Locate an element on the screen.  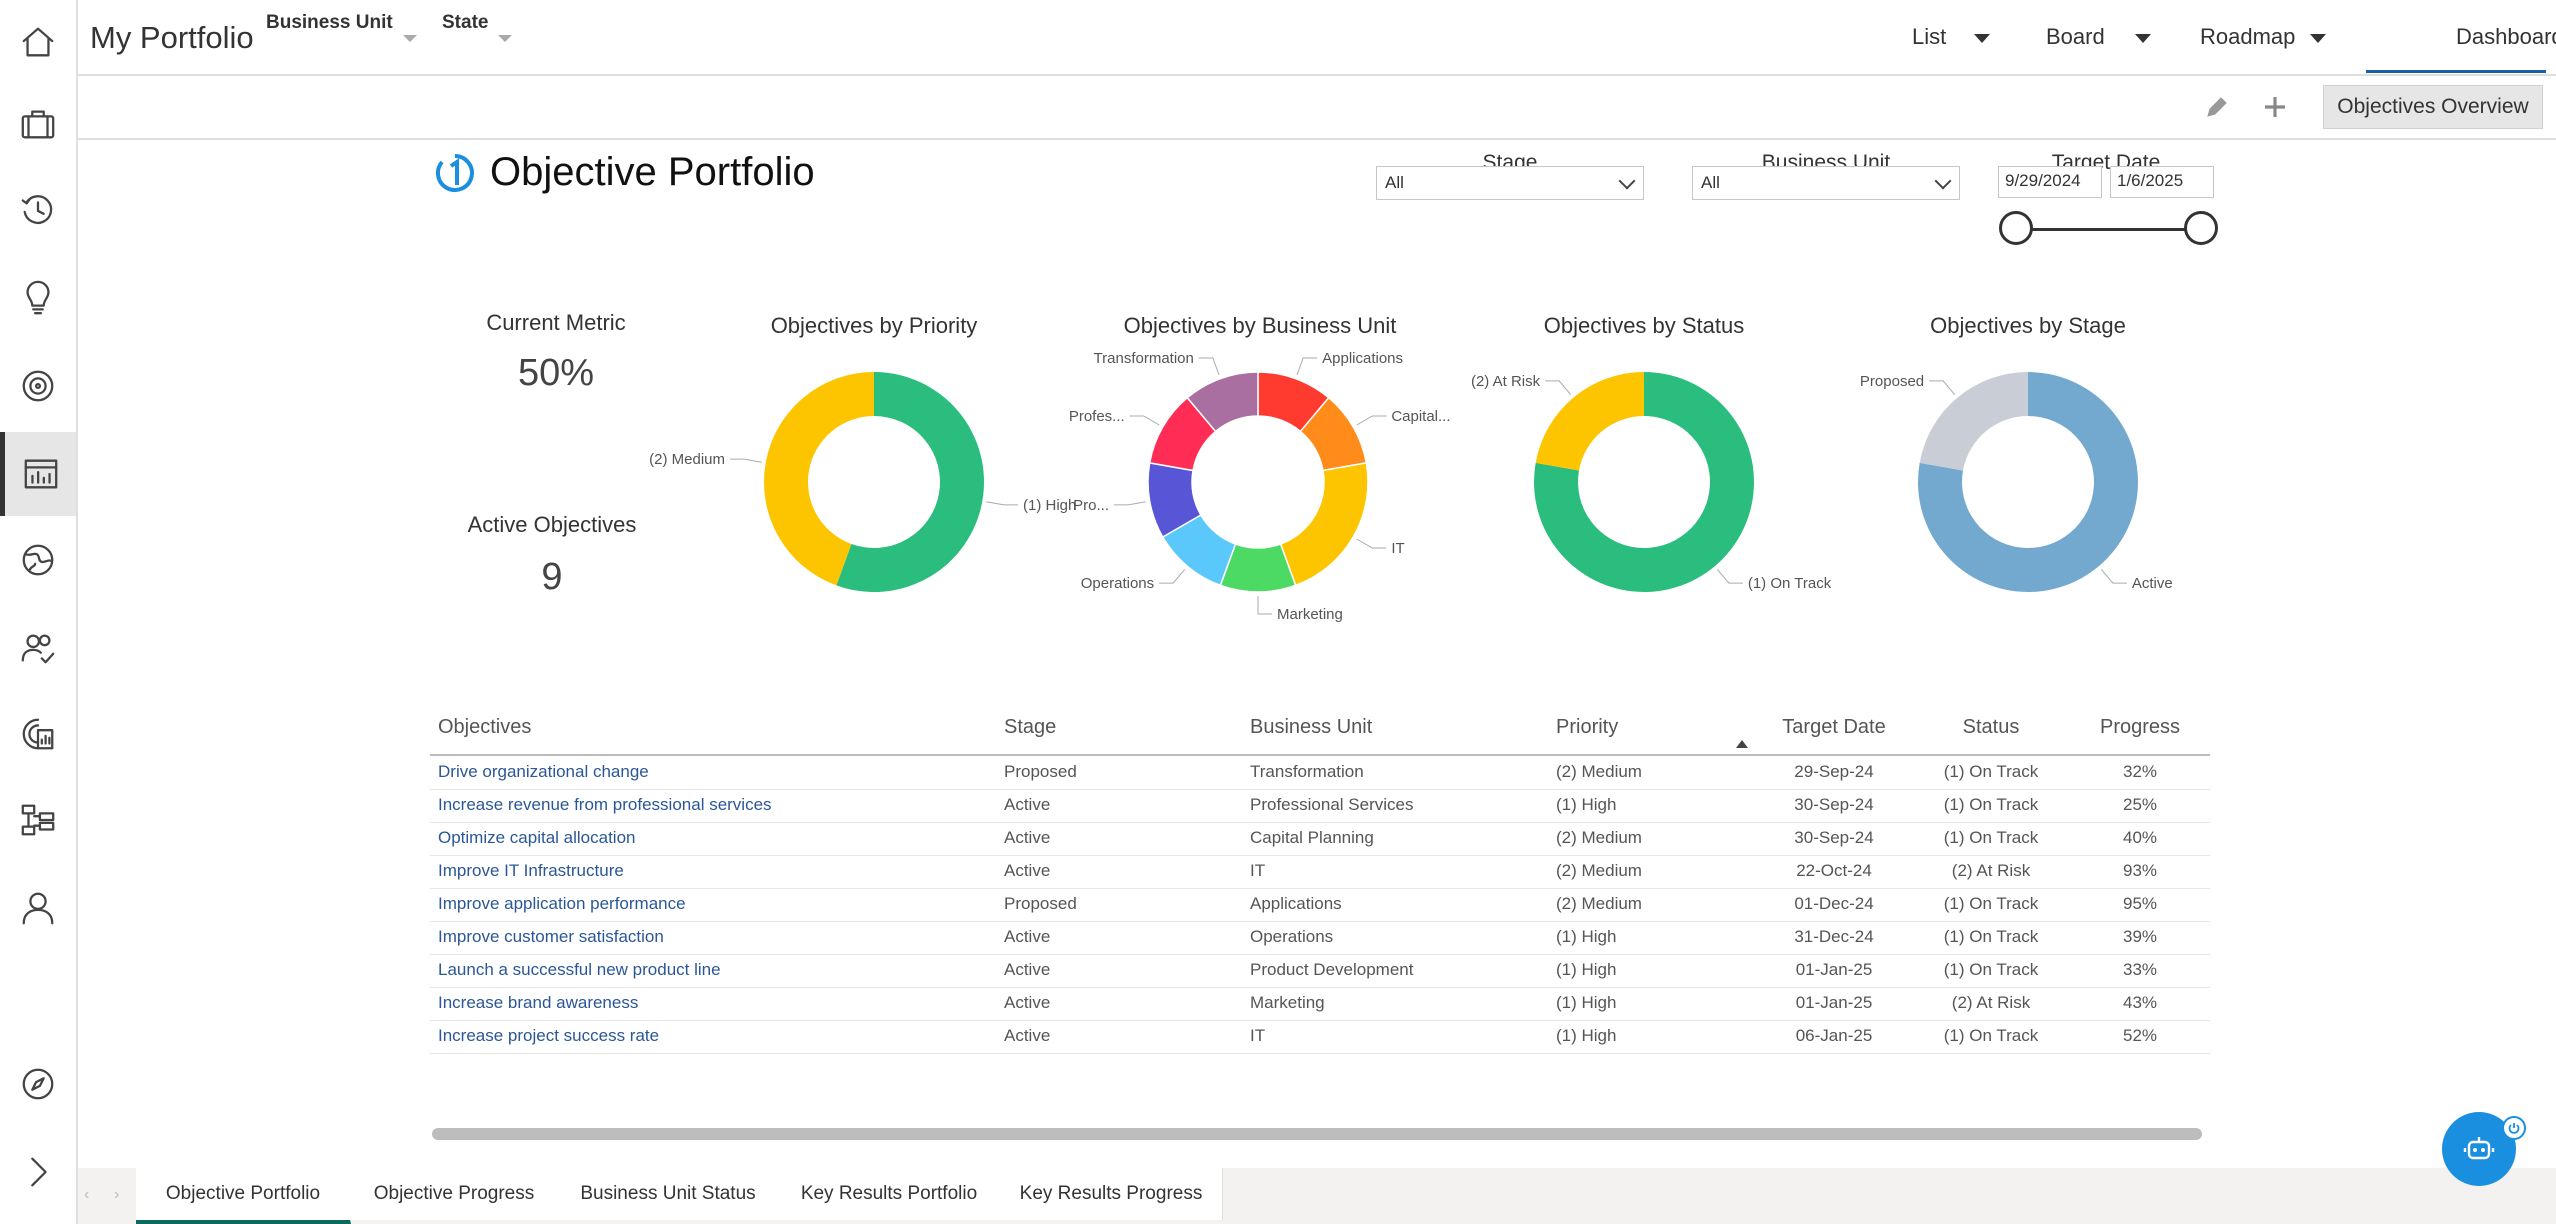
dashboard-icon is located at coordinates (38, 474).